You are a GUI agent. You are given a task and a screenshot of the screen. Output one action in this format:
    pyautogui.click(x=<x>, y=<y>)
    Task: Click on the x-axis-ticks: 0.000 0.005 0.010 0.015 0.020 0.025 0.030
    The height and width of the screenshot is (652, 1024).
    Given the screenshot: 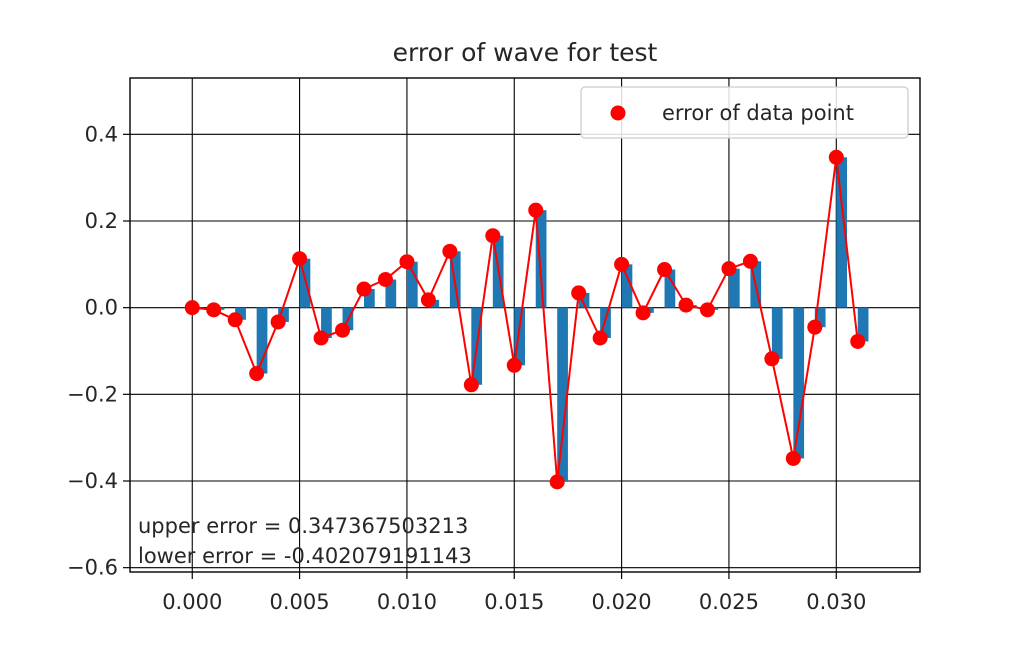 What is the action you would take?
    pyautogui.click(x=514, y=593)
    